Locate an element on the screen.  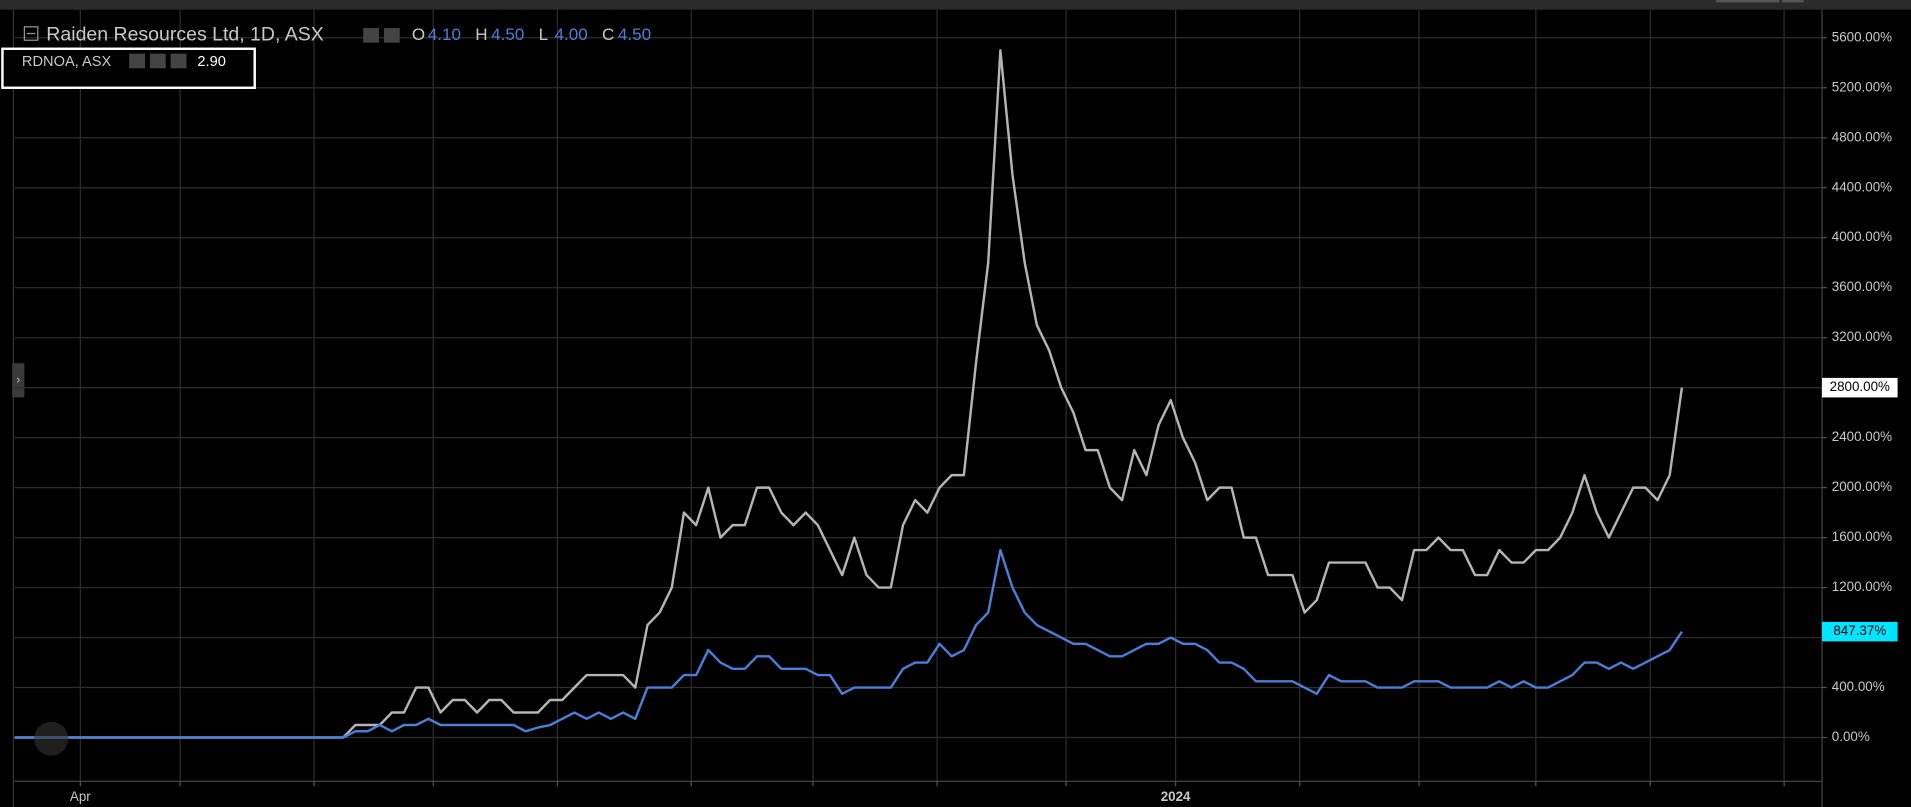
compare-legend is located at coordinates (128, 68).